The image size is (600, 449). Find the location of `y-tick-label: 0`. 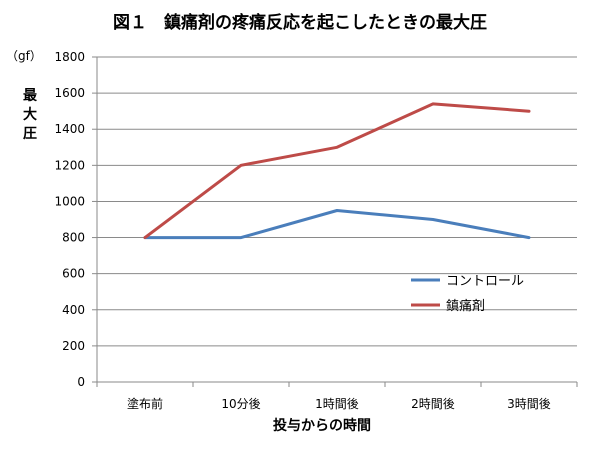

y-tick-label: 0 is located at coordinates (81, 382).